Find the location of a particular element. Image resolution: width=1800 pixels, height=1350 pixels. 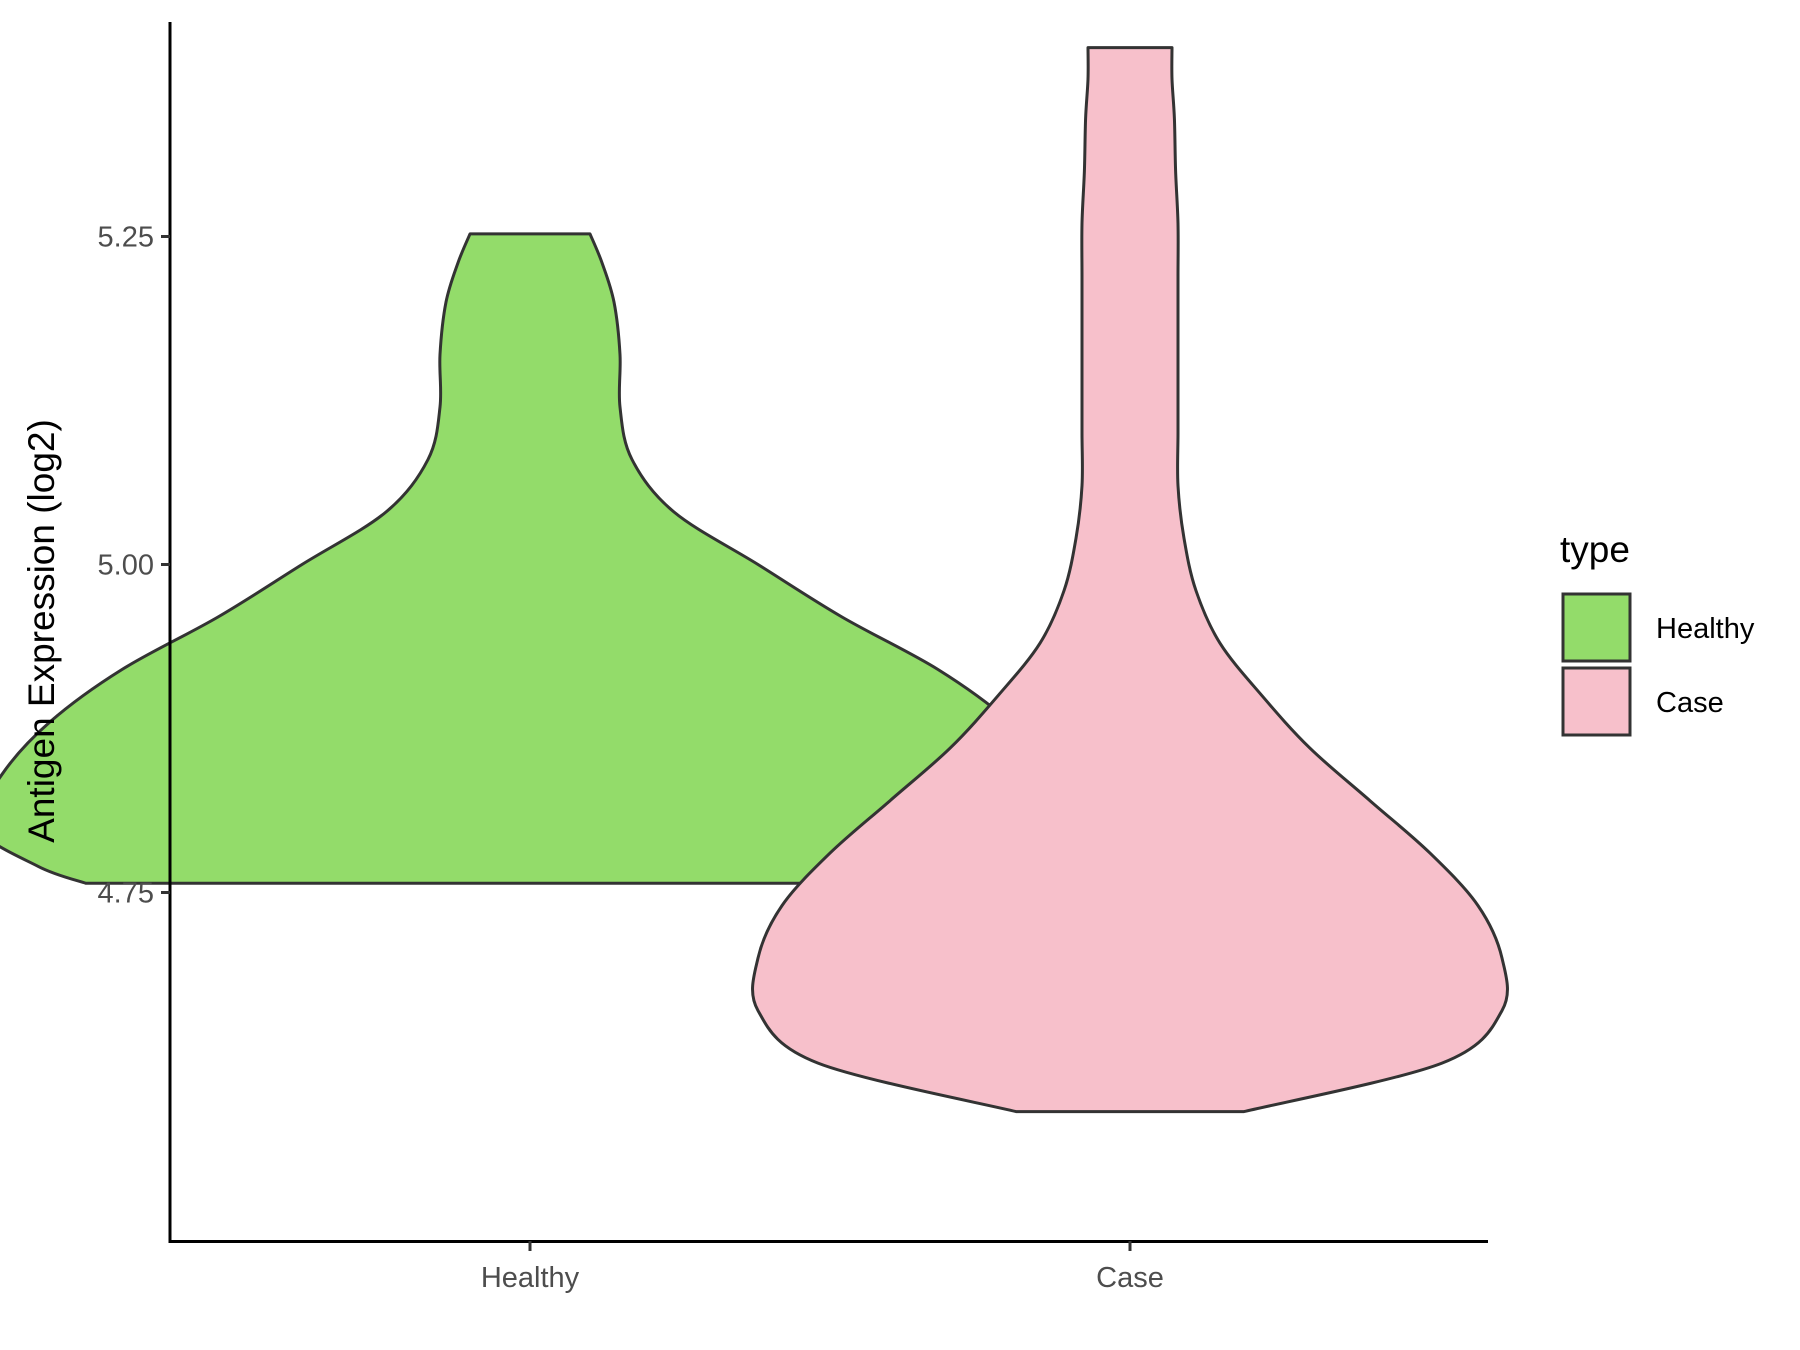

y-tick-label: 4.75 is located at coordinates (126, 894).